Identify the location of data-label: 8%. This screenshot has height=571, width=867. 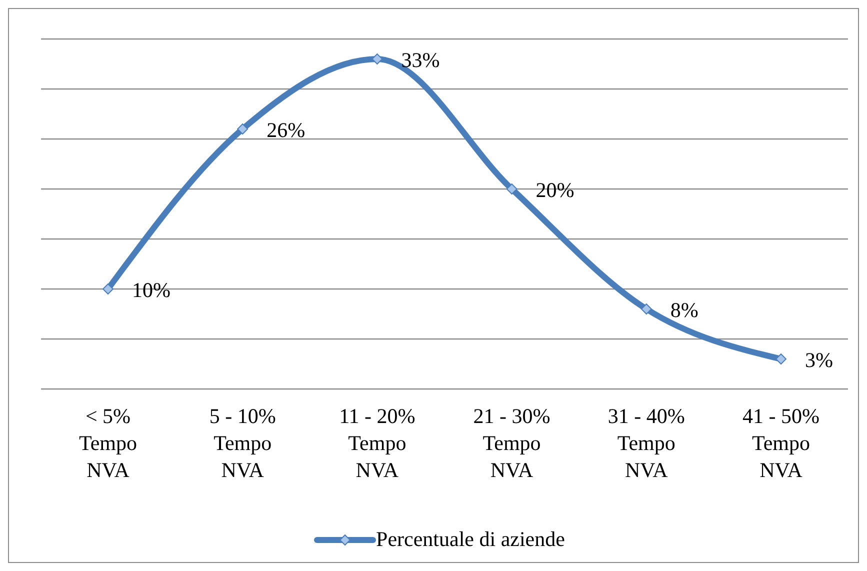
(684, 310).